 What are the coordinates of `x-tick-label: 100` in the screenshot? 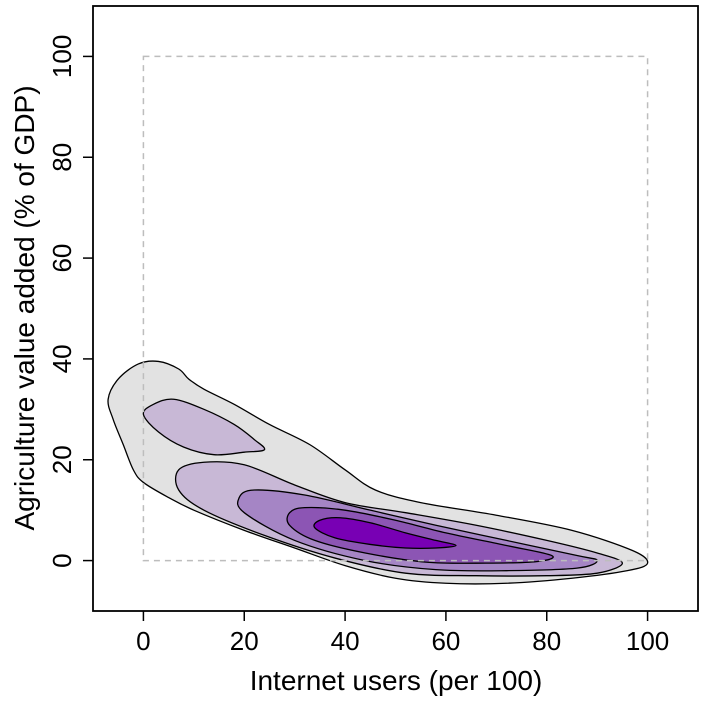 It's located at (647, 641).